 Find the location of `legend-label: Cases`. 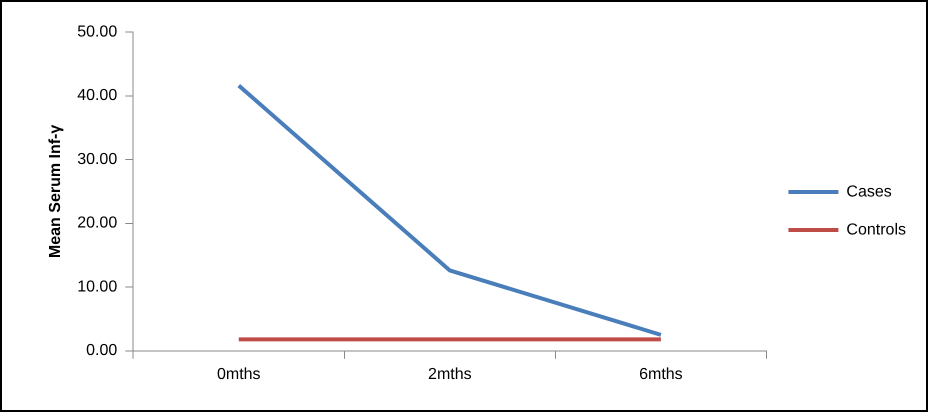

legend-label: Cases is located at coordinates (869, 191).